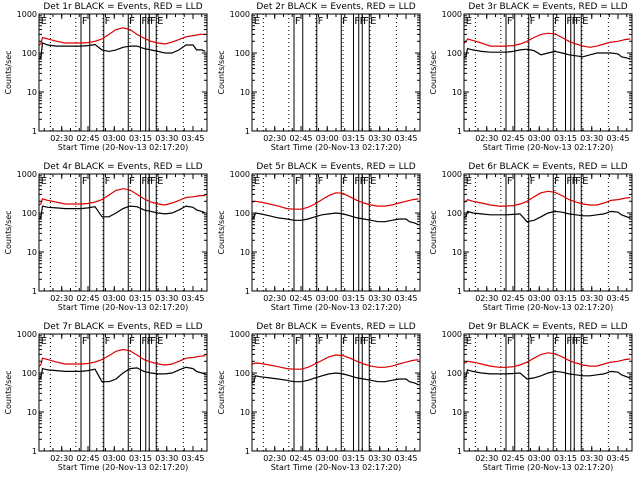 The image size is (640, 484). Describe the element at coordinates (335, 7) in the screenshot. I see `panel-title: Det 2r BLACK = Events, RED = LLD` at that location.